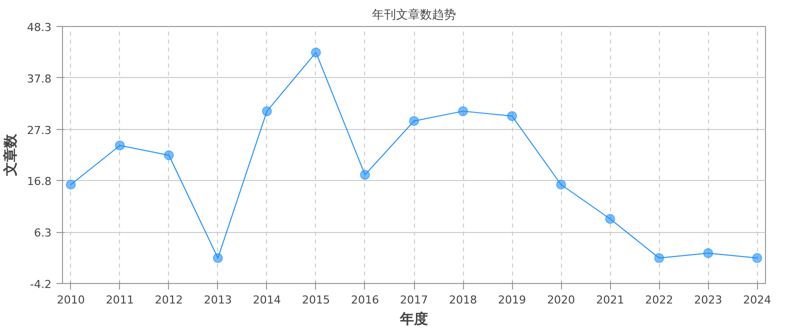  I want to click on x-tick-label: 2013, so click(218, 300).